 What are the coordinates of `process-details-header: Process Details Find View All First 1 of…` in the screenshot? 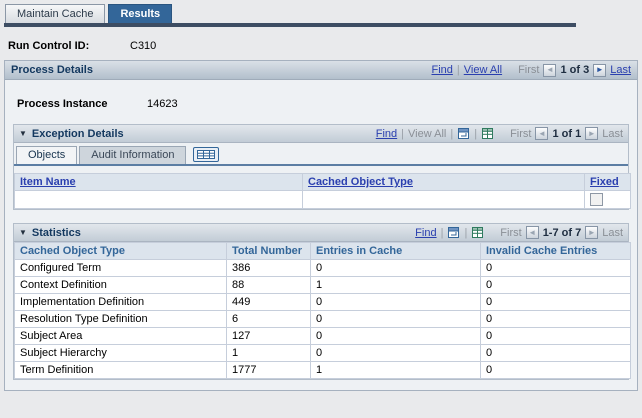 It's located at (321, 70).